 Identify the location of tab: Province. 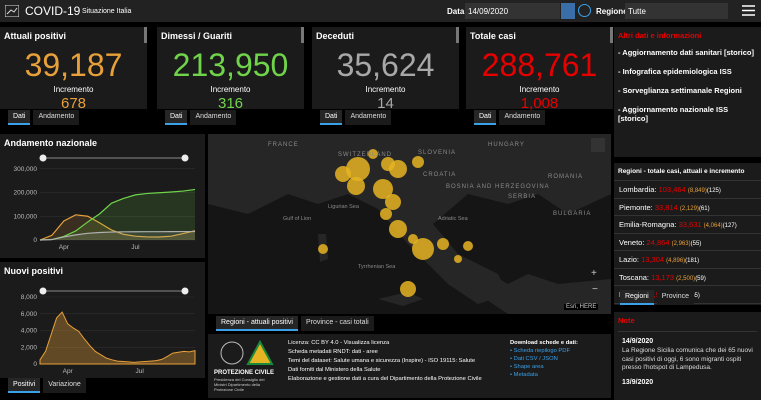
(675, 297).